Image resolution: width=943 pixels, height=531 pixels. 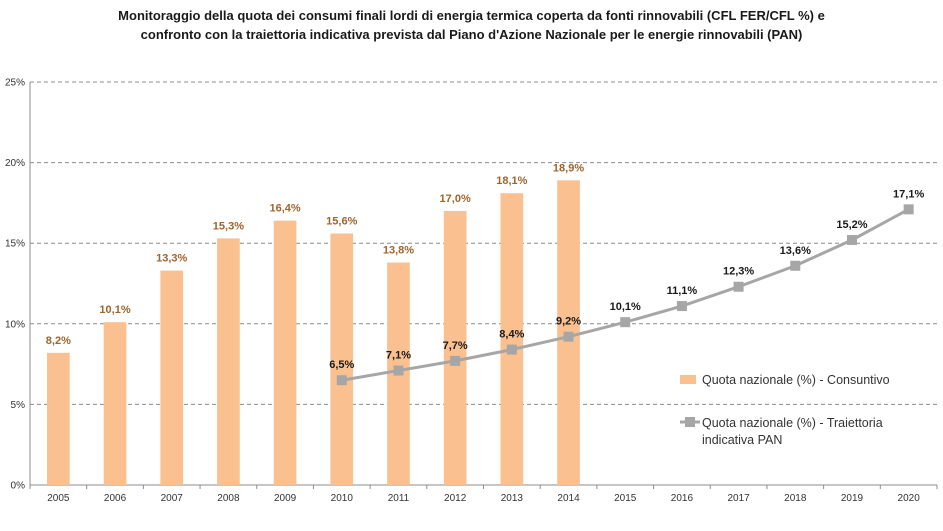 I want to click on line-label-2015: 10,1%, so click(x=625, y=307).